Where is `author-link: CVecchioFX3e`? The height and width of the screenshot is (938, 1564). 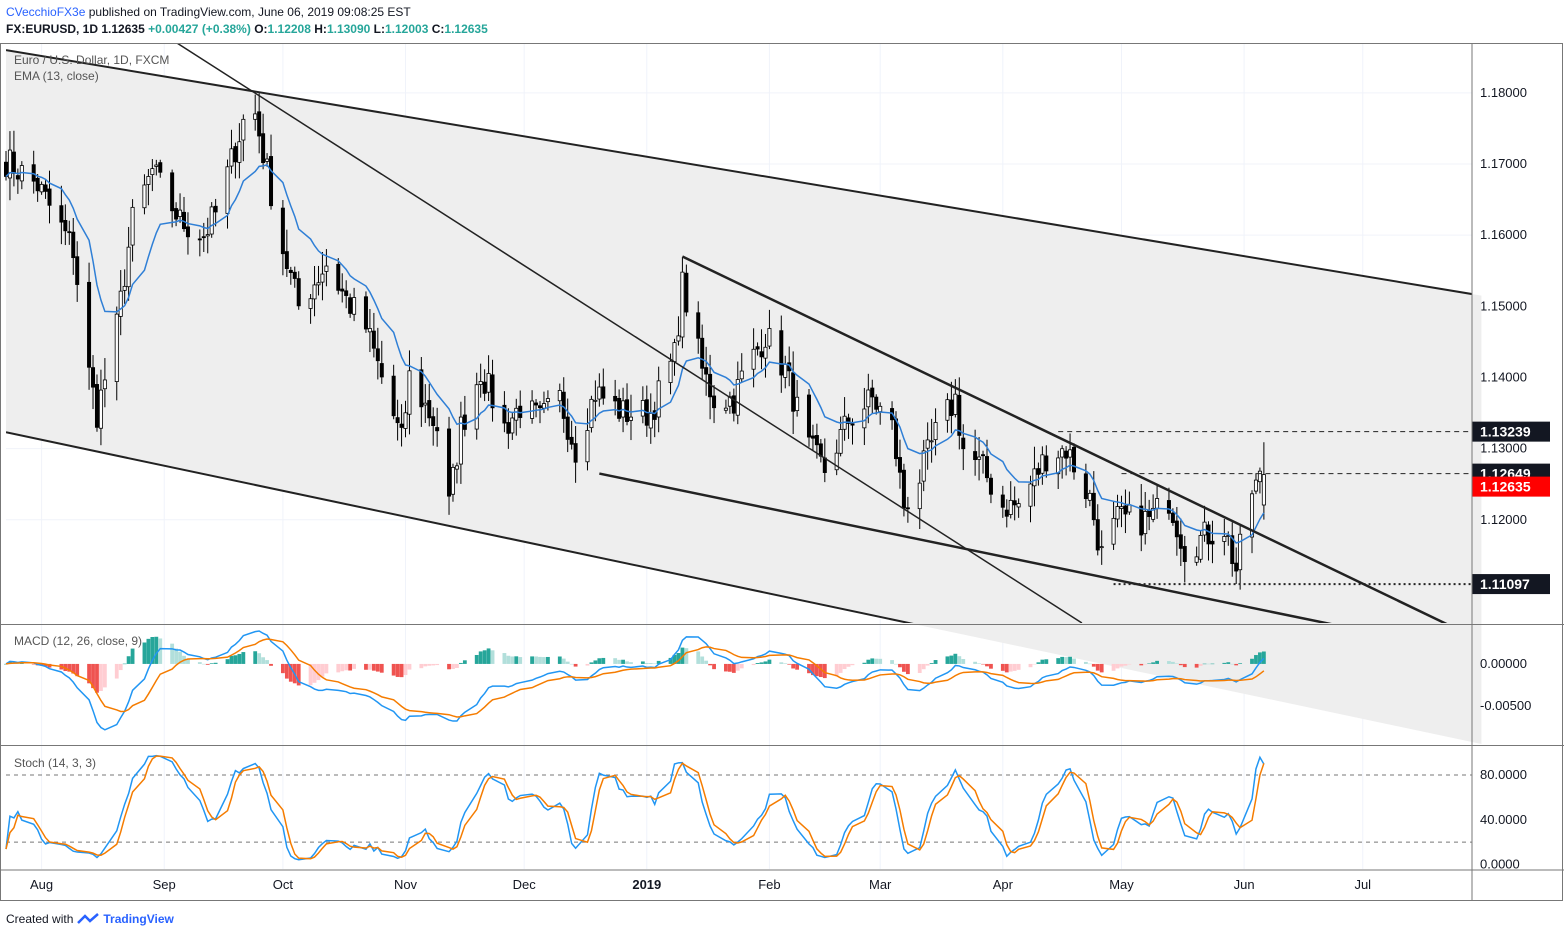
author-link: CVecchioFX3e is located at coordinates (46, 12).